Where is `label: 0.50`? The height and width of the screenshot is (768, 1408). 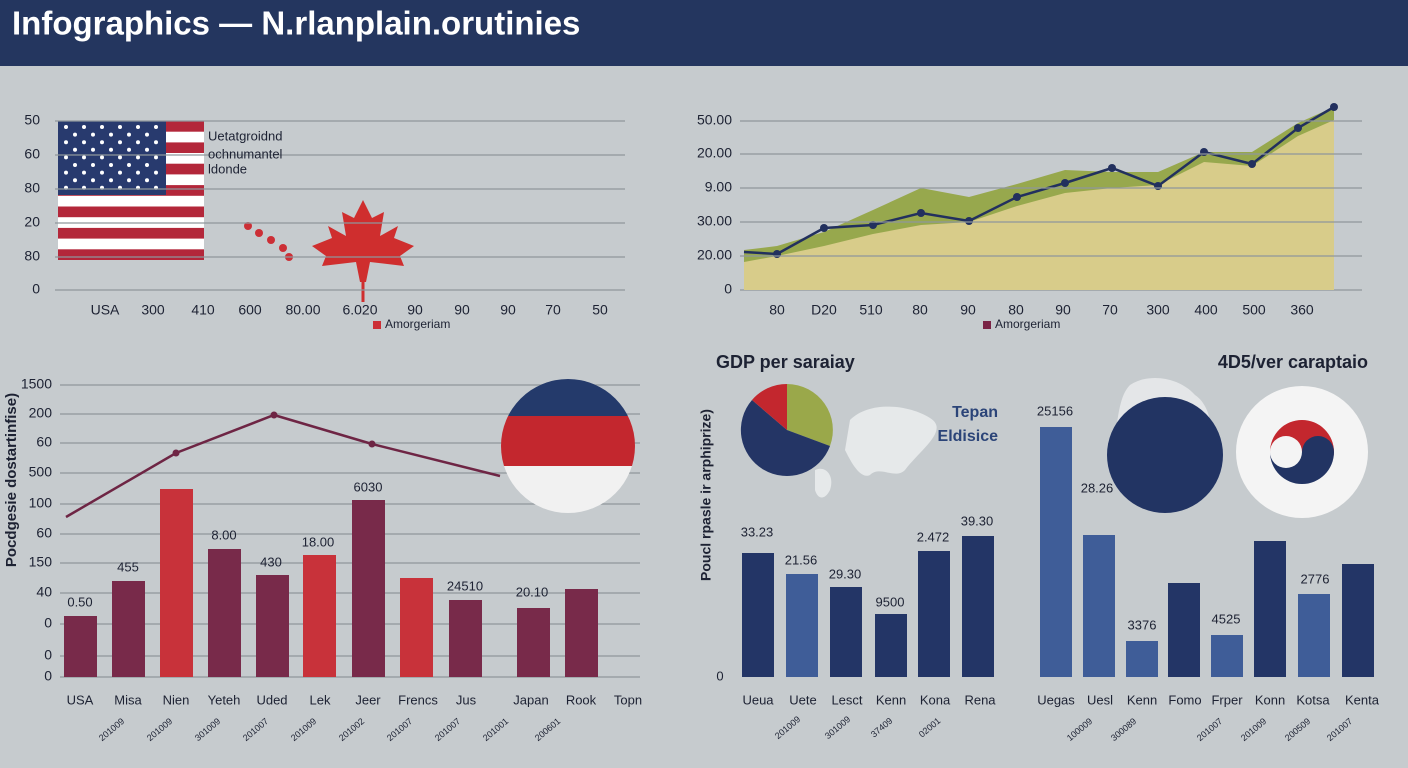
label: 0.50 is located at coordinates (79, 601).